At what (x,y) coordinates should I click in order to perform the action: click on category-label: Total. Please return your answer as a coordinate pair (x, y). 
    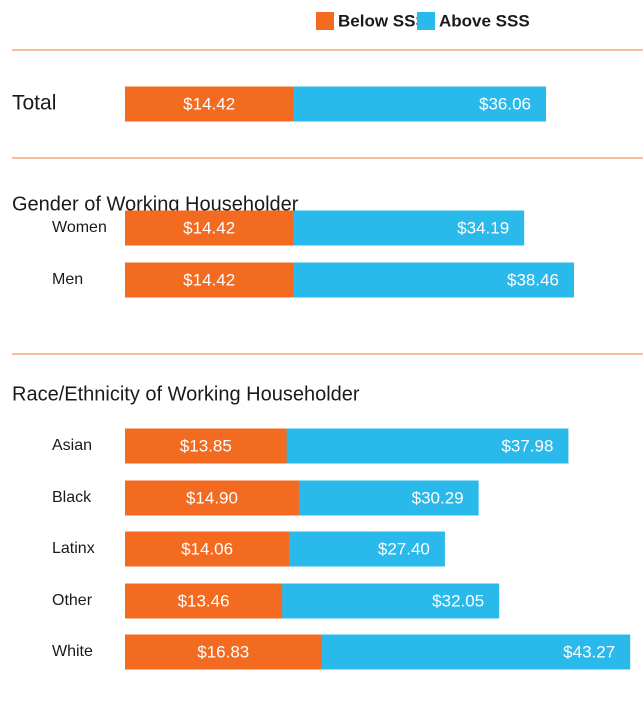
    Looking at the image, I should click on (34, 103).